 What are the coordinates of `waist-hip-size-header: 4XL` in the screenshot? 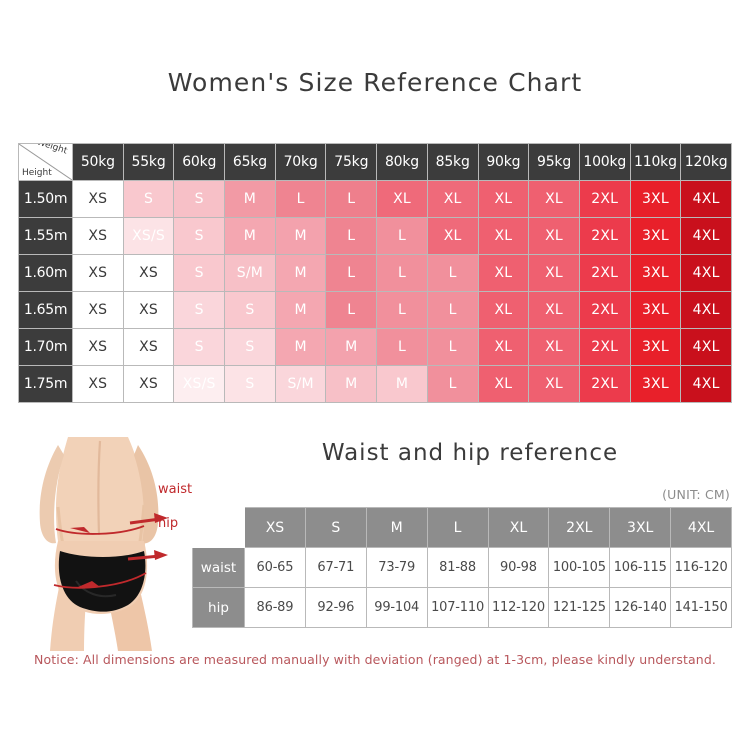 It's located at (701, 527).